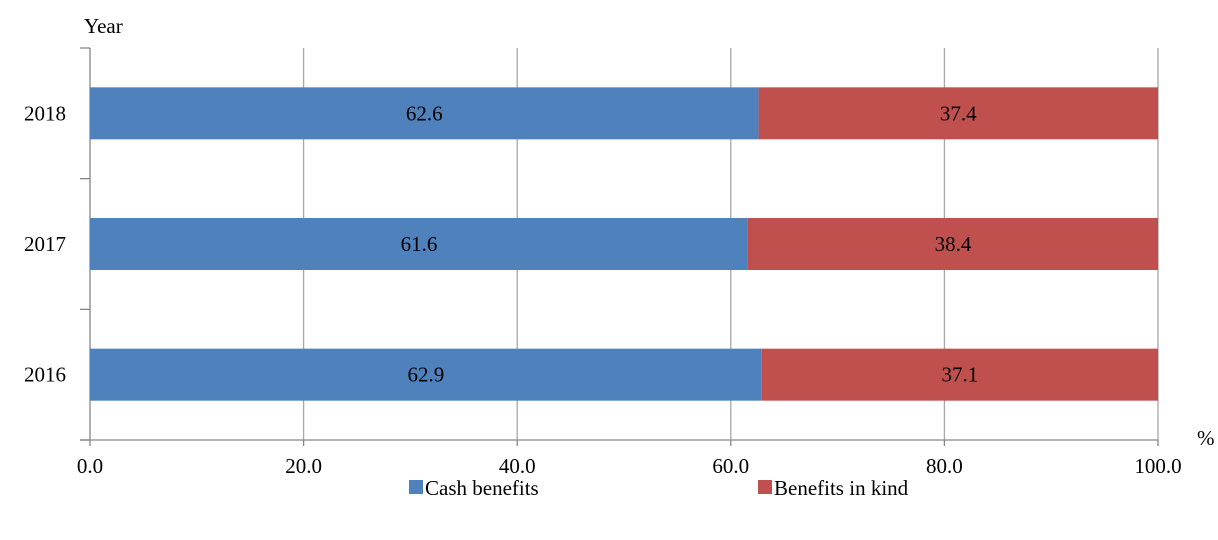 The image size is (1218, 540). I want to click on bar-data-label: 62.6, so click(424, 113).